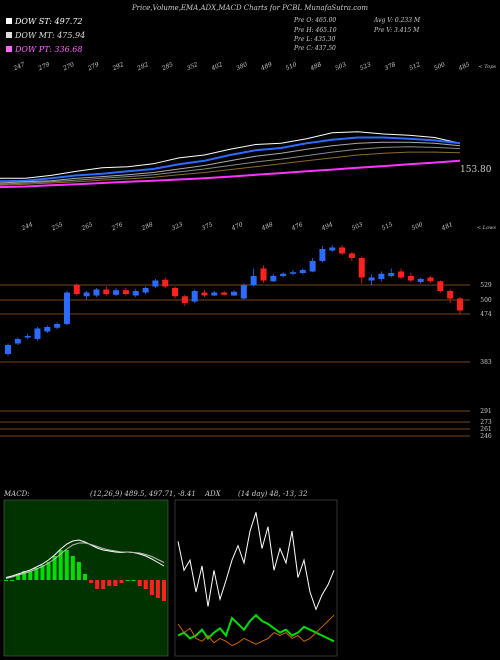 This screenshot has width=500, height=660. Describe the element at coordinates (464, 67) in the screenshot. I see `top-label: 485` at that location.